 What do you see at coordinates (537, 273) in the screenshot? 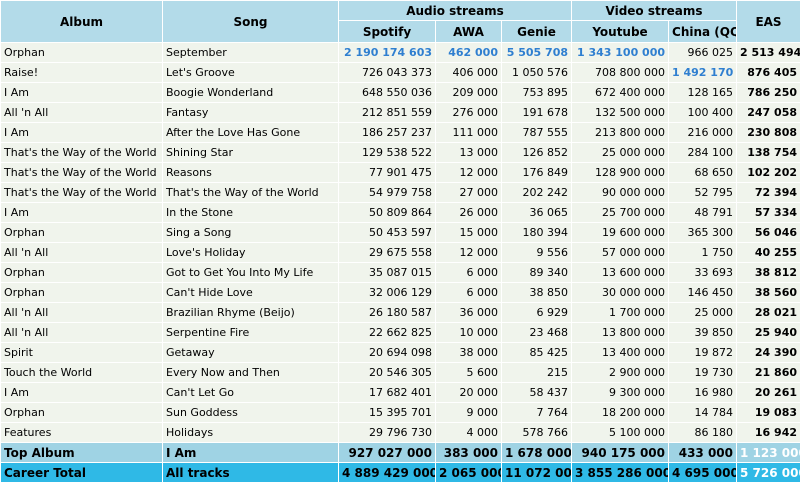
I see `cell-genie: 89 340` at bounding box center [537, 273].